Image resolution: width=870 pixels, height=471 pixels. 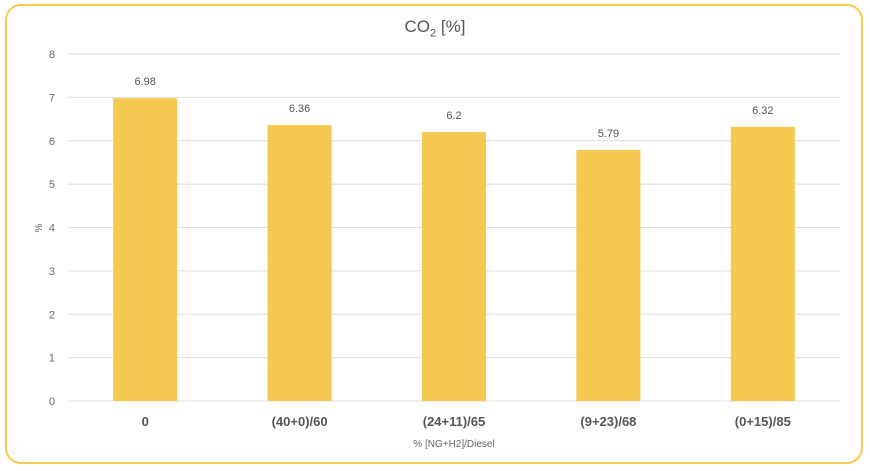 What do you see at coordinates (144, 82) in the screenshot?
I see `data-label: 6.98` at bounding box center [144, 82].